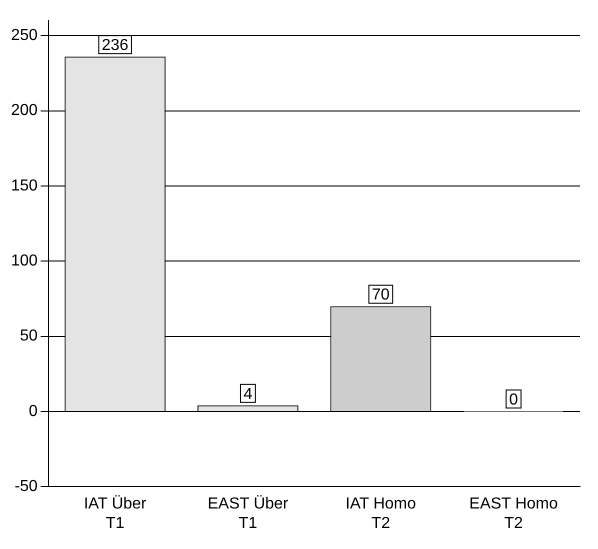 The width and height of the screenshot is (598, 549). What do you see at coordinates (116, 513) in the screenshot?
I see `x-tick-label: IAT Über T1` at bounding box center [116, 513].